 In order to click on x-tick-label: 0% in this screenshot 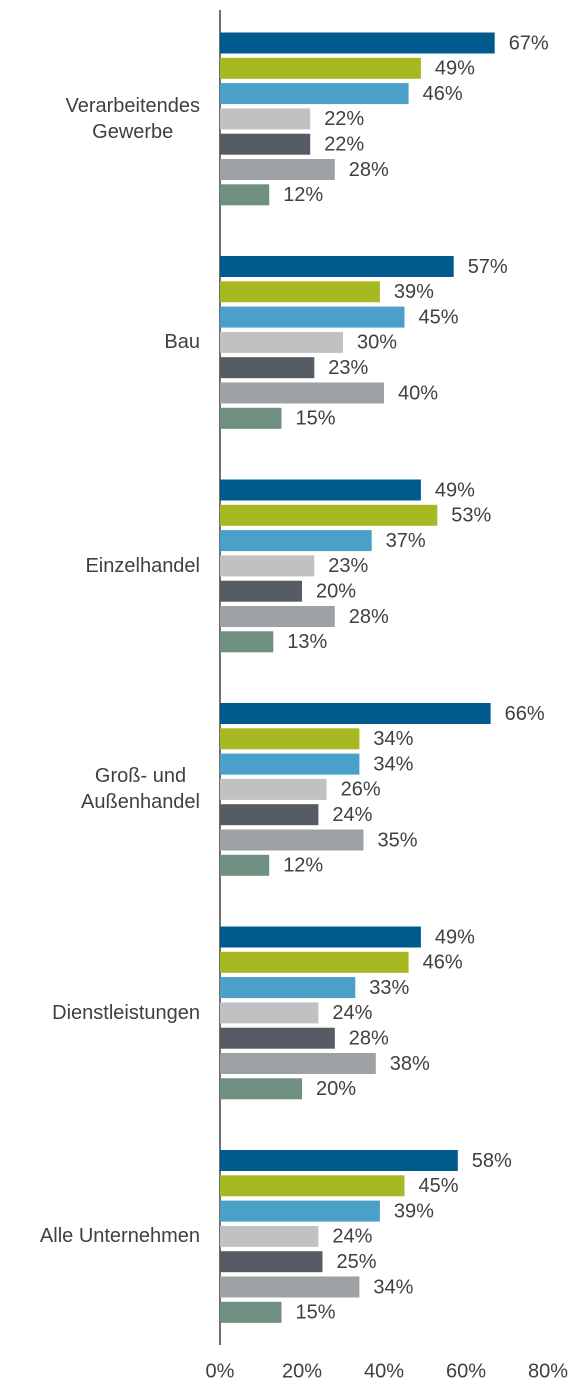, I will do `click(220, 1371)`.